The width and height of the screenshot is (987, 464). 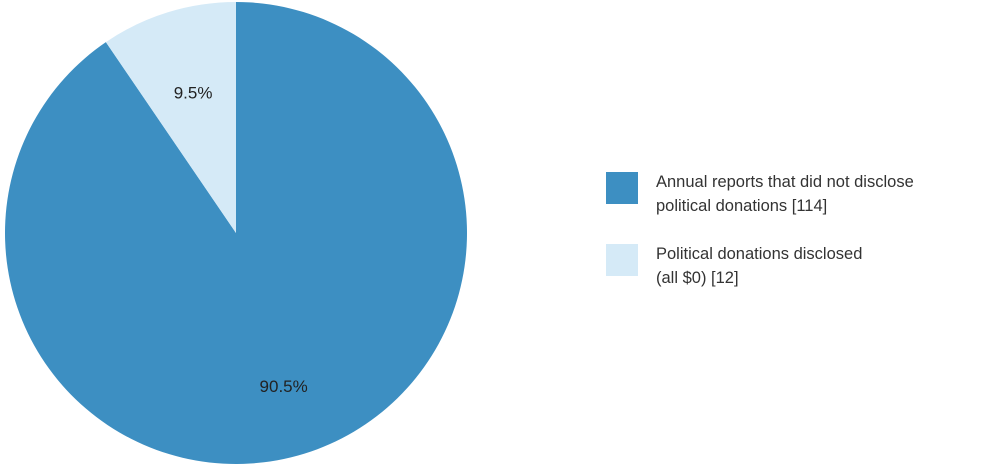 What do you see at coordinates (622, 260) in the screenshot?
I see `legend-swatch-disclosed` at bounding box center [622, 260].